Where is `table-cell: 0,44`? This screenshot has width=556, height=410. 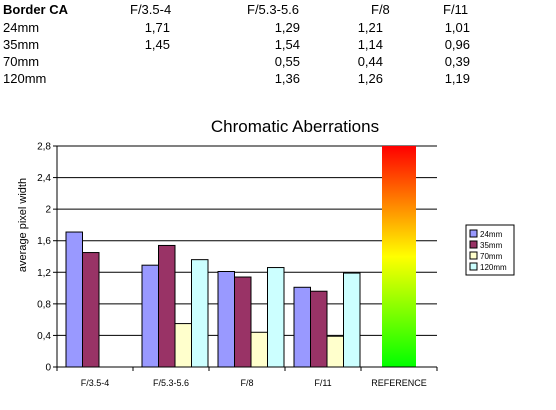
table-cell: 0,44 is located at coordinates (370, 61).